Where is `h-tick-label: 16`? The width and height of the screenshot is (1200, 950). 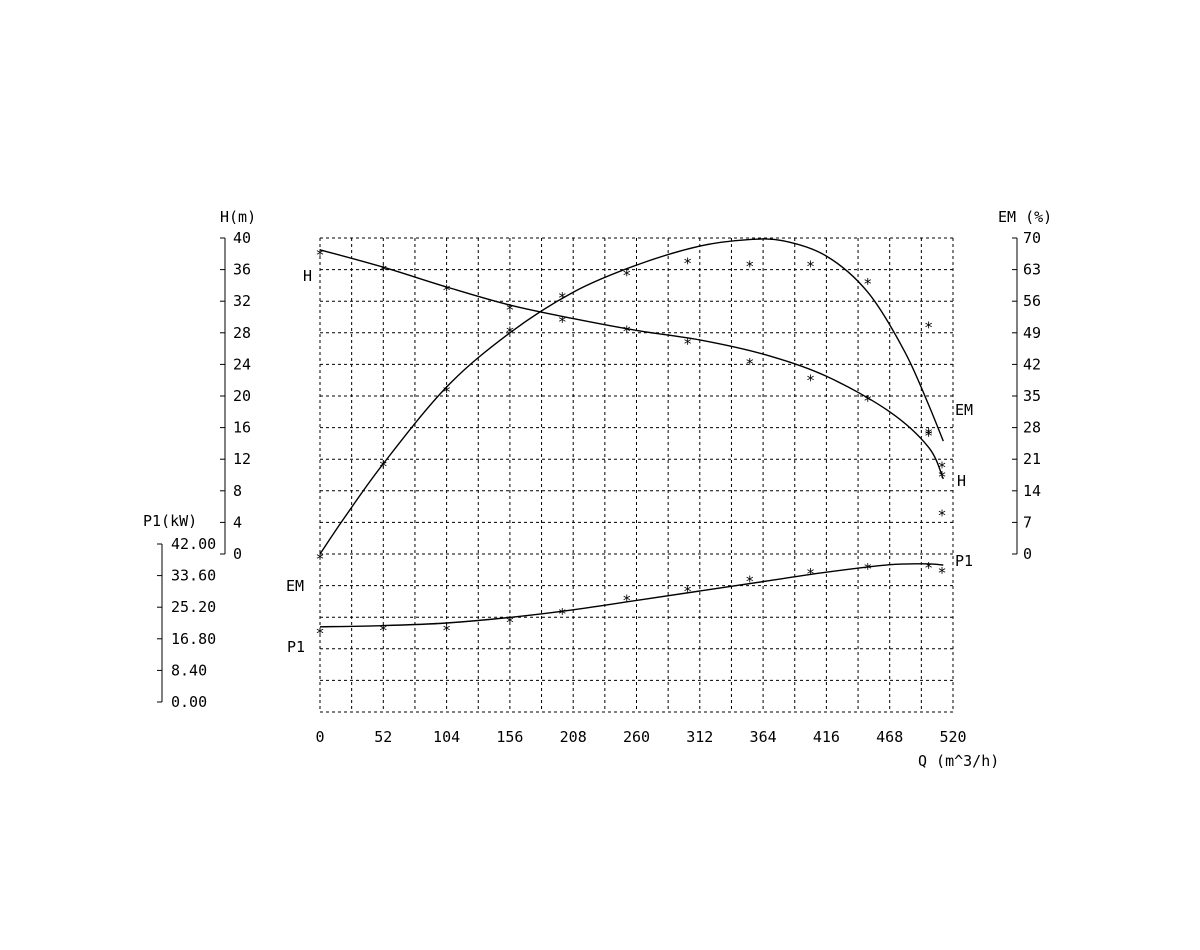 h-tick-label: 16 is located at coordinates (242, 428).